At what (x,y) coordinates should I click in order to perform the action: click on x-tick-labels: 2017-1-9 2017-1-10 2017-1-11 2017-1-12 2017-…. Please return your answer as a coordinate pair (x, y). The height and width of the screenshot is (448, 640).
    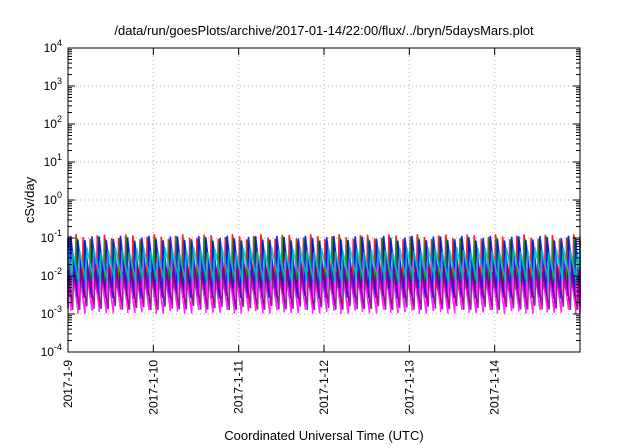
    Looking at the image, I should click on (281, 387).